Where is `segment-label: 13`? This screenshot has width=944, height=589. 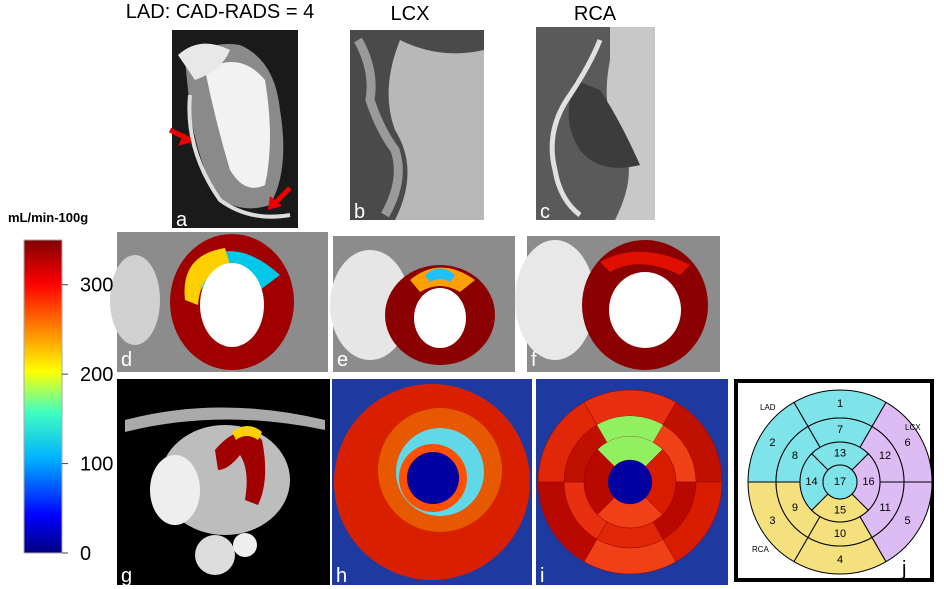 segment-label: 13 is located at coordinates (840, 453).